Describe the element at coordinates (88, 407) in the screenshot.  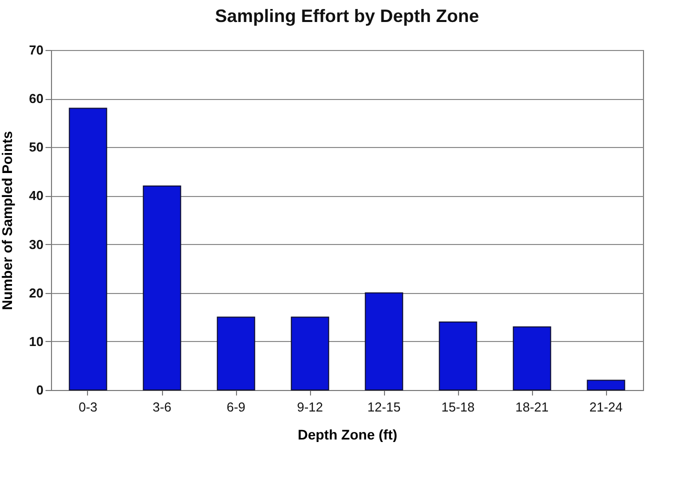
I see `x-tick-label: 0-3` at that location.